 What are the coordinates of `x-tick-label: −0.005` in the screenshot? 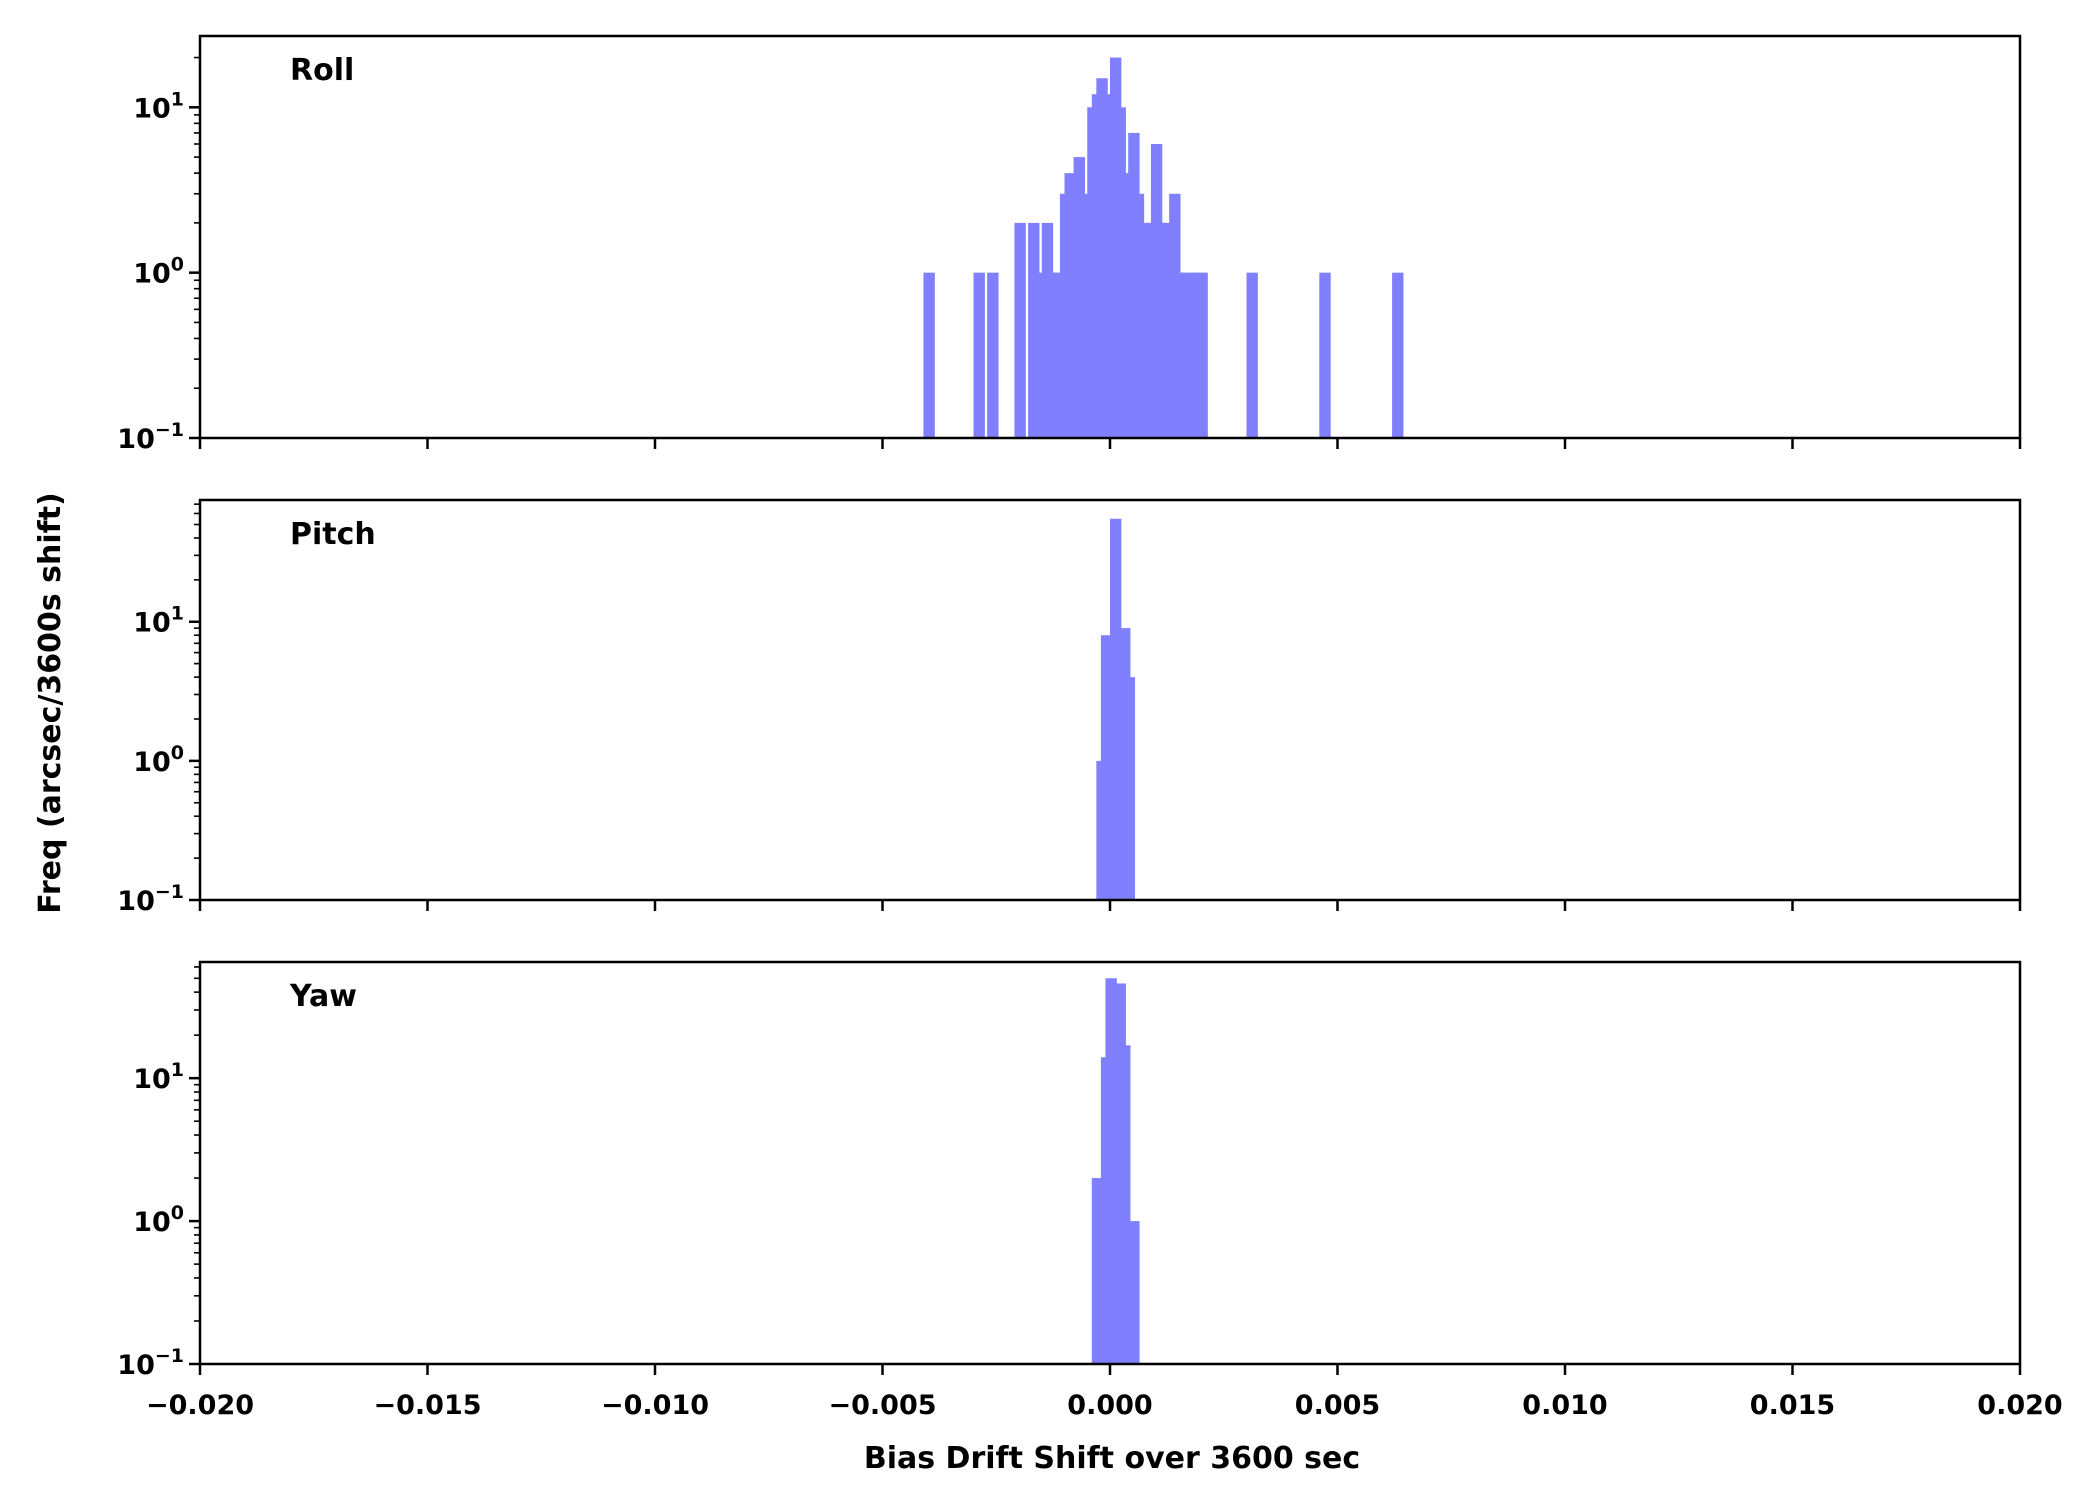 It's located at (882, 1405).